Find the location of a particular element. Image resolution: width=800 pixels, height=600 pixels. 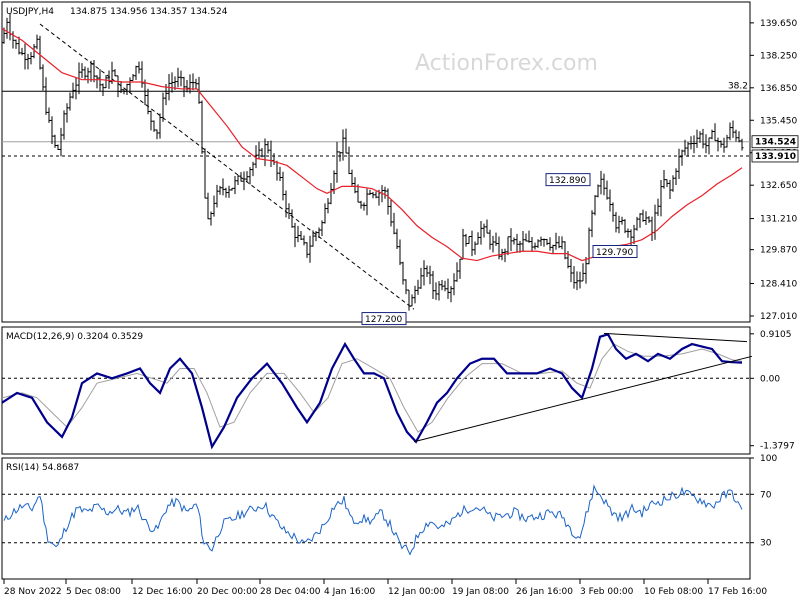

x-tick-label: 4 Jan 16:00 is located at coordinates (350, 592).